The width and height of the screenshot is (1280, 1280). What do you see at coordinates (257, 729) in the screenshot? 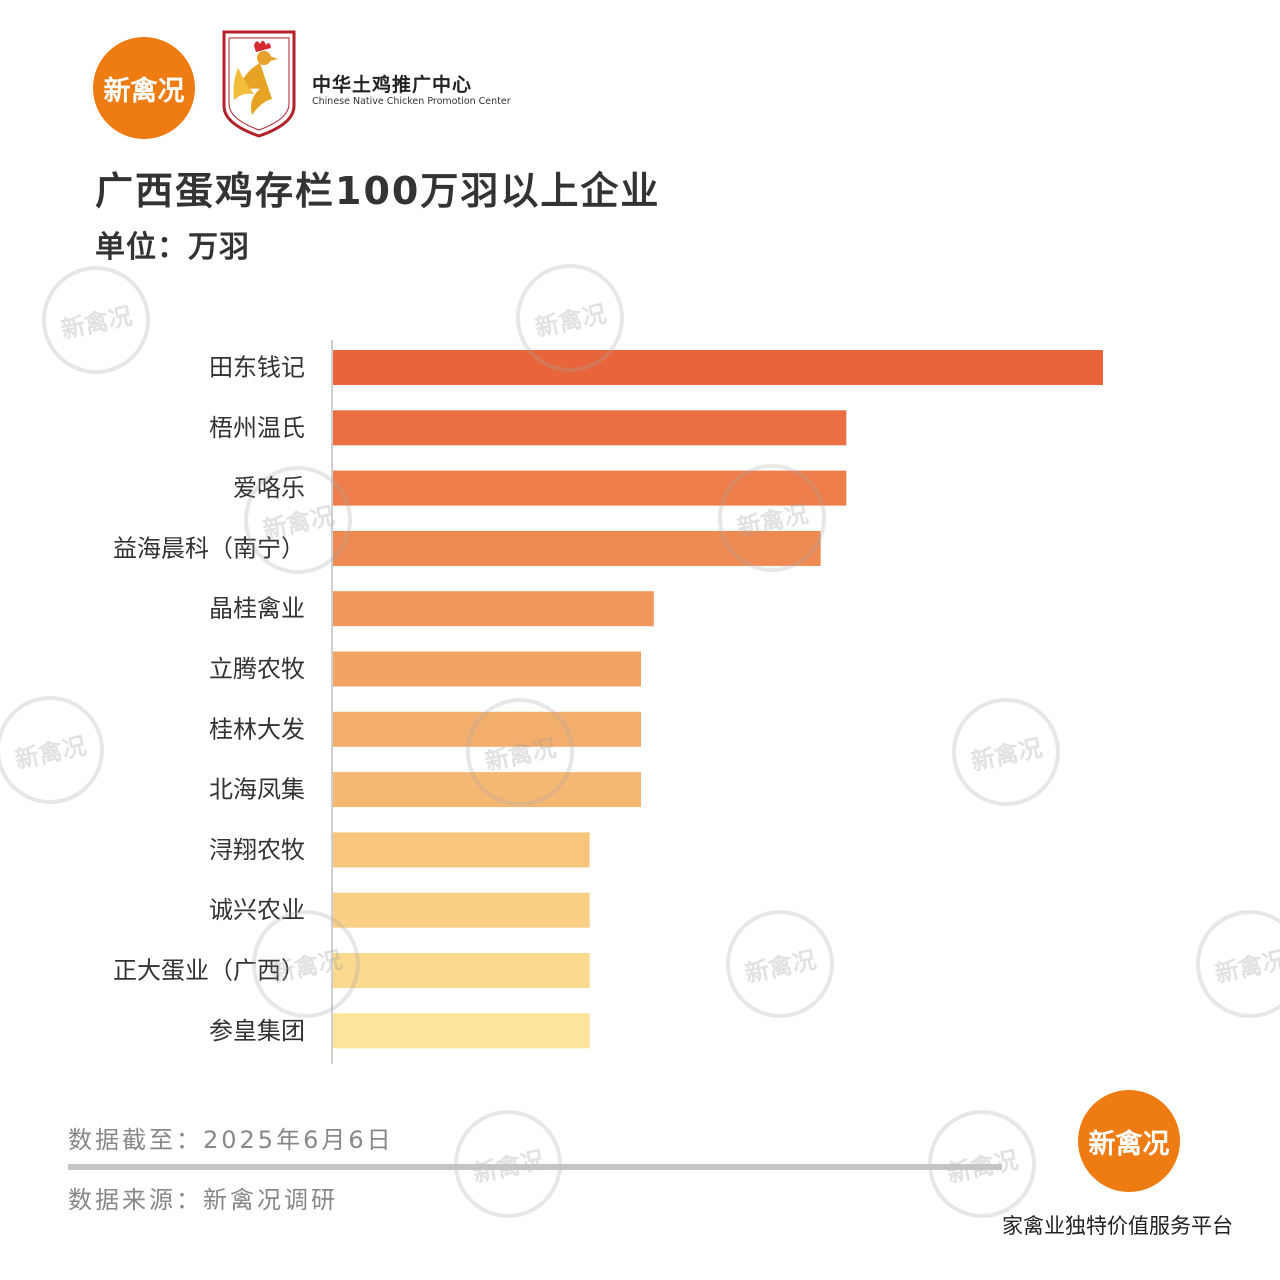
I see `category-label: 桂林大发` at bounding box center [257, 729].